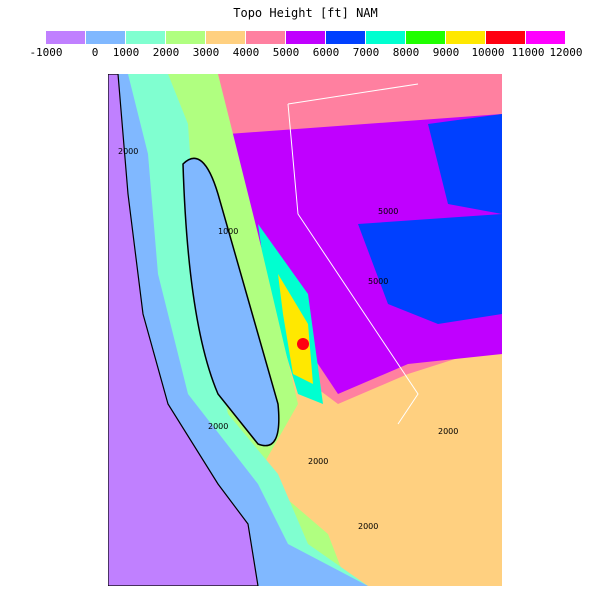 The image size is (611, 611). What do you see at coordinates (206, 52) in the screenshot?
I see `colorbar-label: 3000` at bounding box center [206, 52].